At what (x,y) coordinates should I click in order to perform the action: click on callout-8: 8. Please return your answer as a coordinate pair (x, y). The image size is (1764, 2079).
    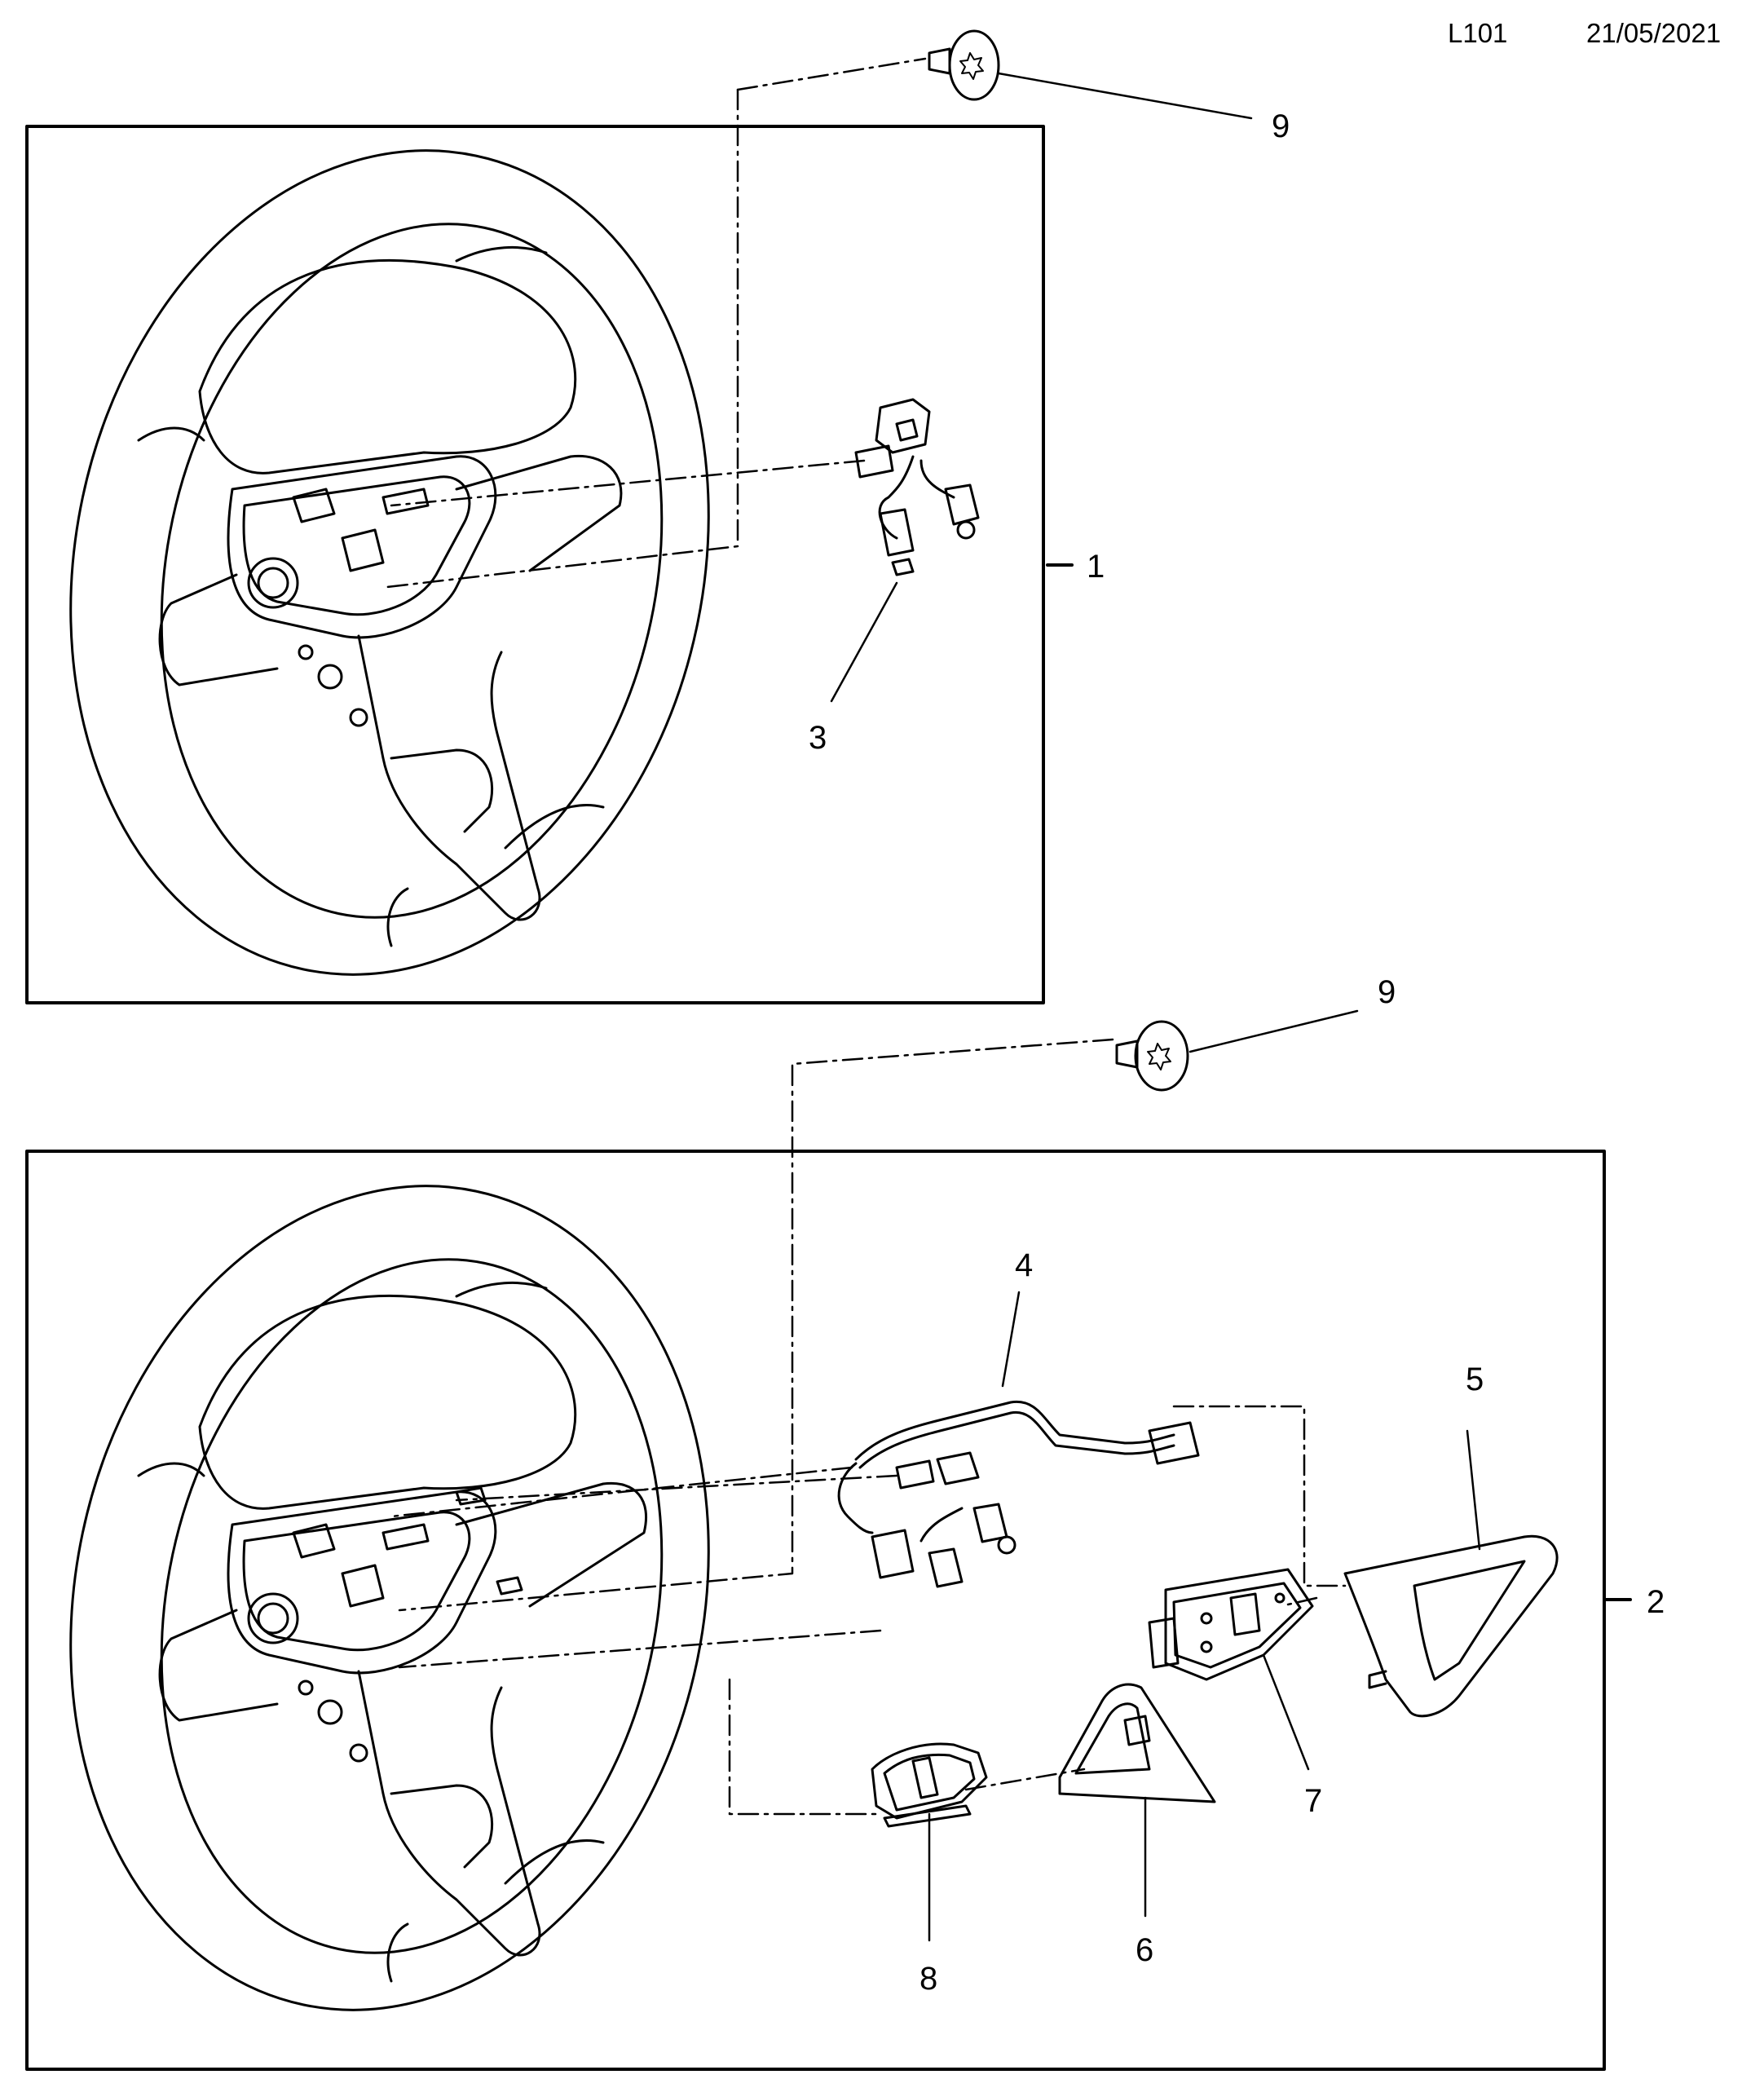
    Looking at the image, I should click on (928, 1979).